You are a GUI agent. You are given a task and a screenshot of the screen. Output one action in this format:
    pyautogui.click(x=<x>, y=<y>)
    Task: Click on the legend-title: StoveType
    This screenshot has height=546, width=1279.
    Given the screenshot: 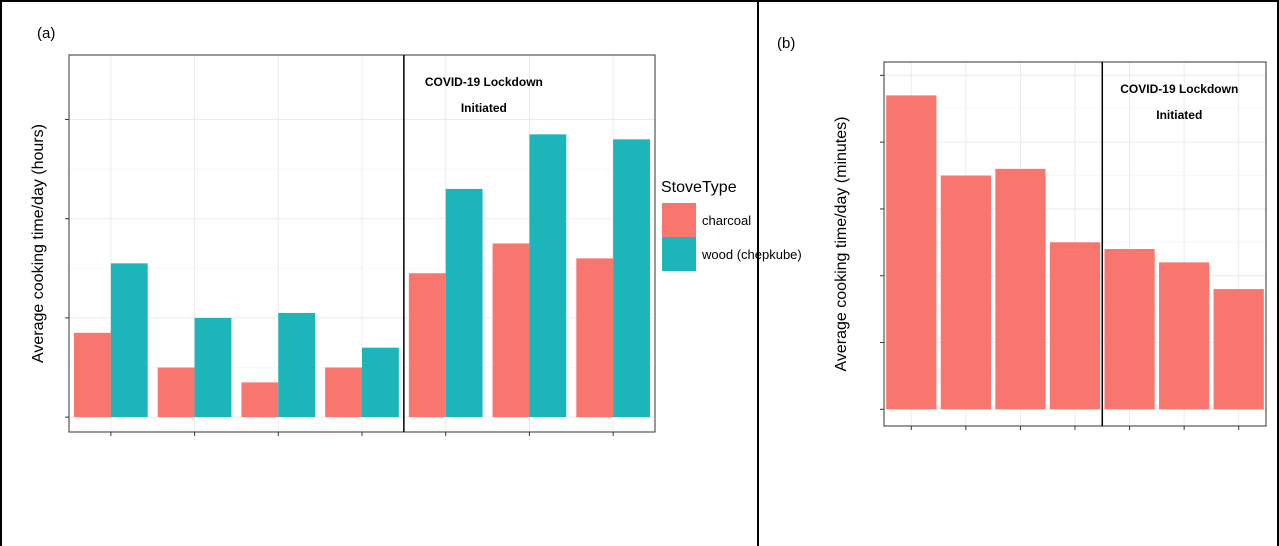 What is the action you would take?
    pyautogui.click(x=699, y=187)
    